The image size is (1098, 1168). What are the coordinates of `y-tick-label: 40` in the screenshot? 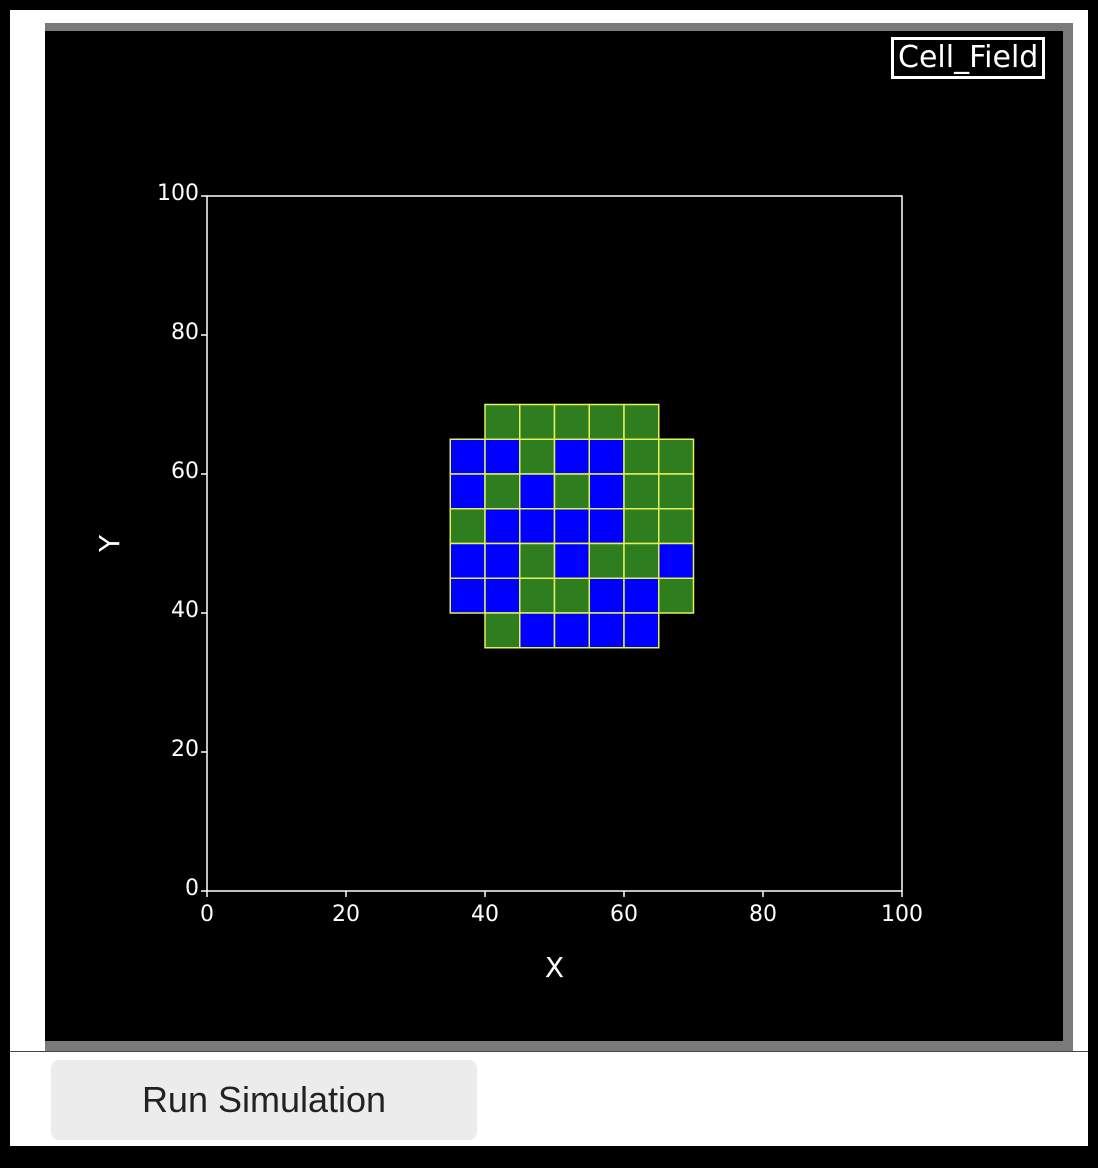 It's located at (185, 610).